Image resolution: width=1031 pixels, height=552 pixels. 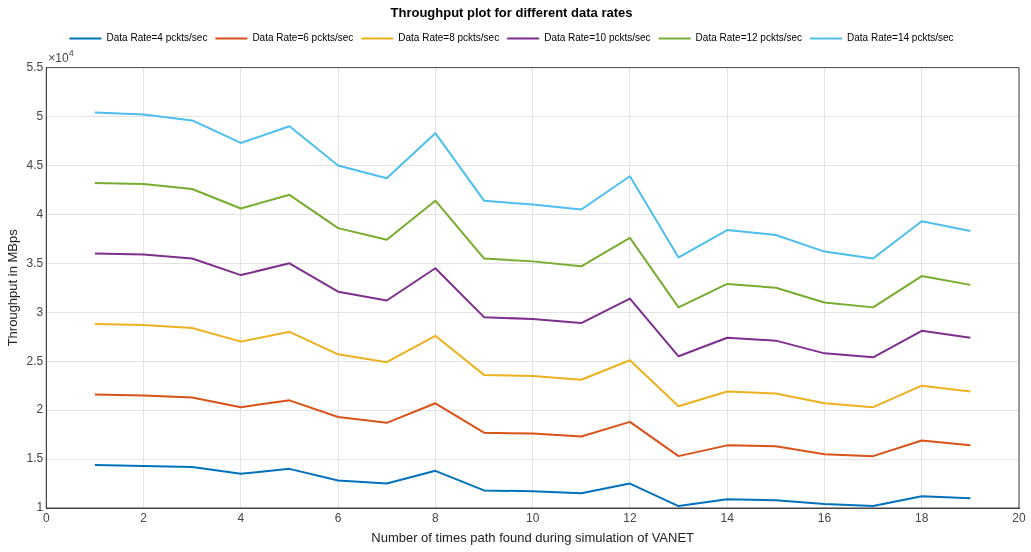 What do you see at coordinates (449, 38) in the screenshot?
I see `legend-label: Data Rate=8 pckts/sec` at bounding box center [449, 38].